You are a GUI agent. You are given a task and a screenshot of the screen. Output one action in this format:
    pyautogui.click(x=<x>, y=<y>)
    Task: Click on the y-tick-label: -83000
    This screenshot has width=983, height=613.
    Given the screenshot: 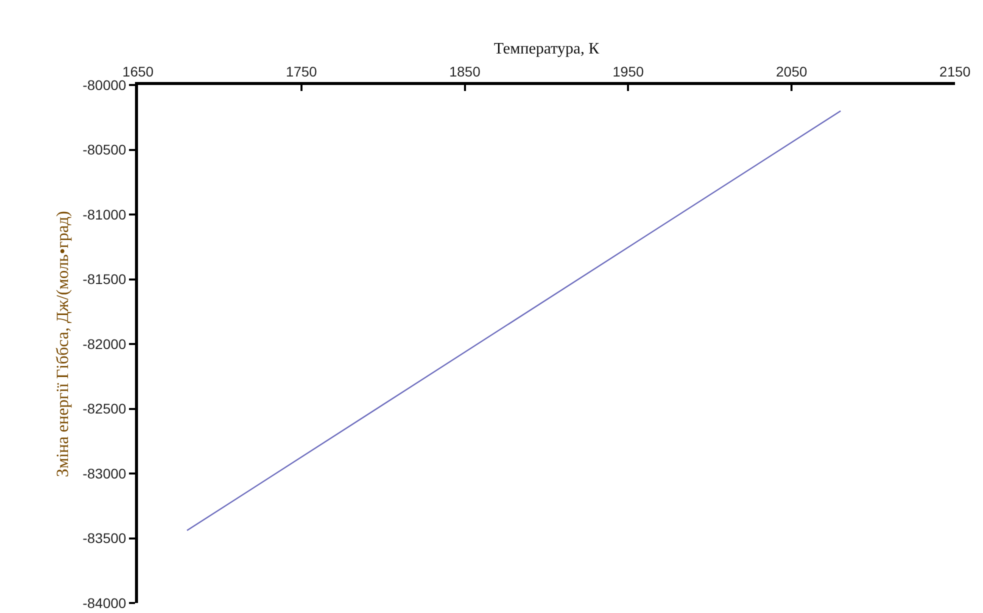 What is the action you would take?
    pyautogui.click(x=104, y=473)
    